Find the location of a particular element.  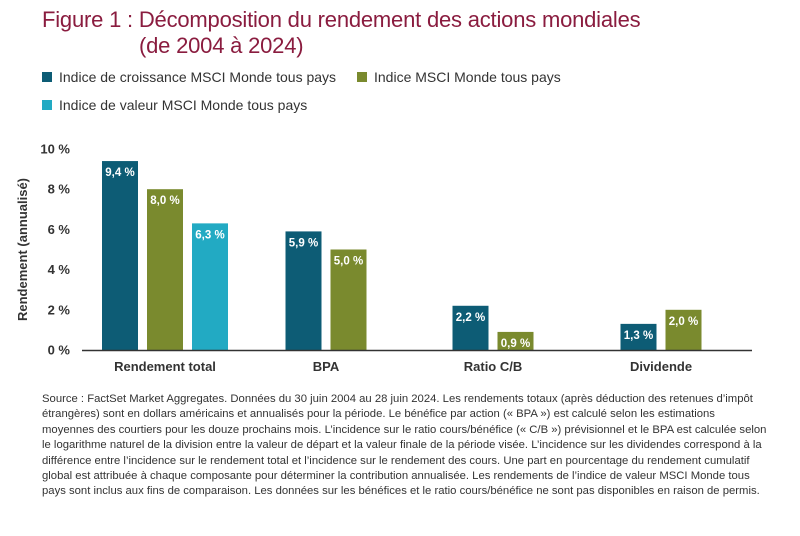

legend-swatch-growth is located at coordinates (47, 77).